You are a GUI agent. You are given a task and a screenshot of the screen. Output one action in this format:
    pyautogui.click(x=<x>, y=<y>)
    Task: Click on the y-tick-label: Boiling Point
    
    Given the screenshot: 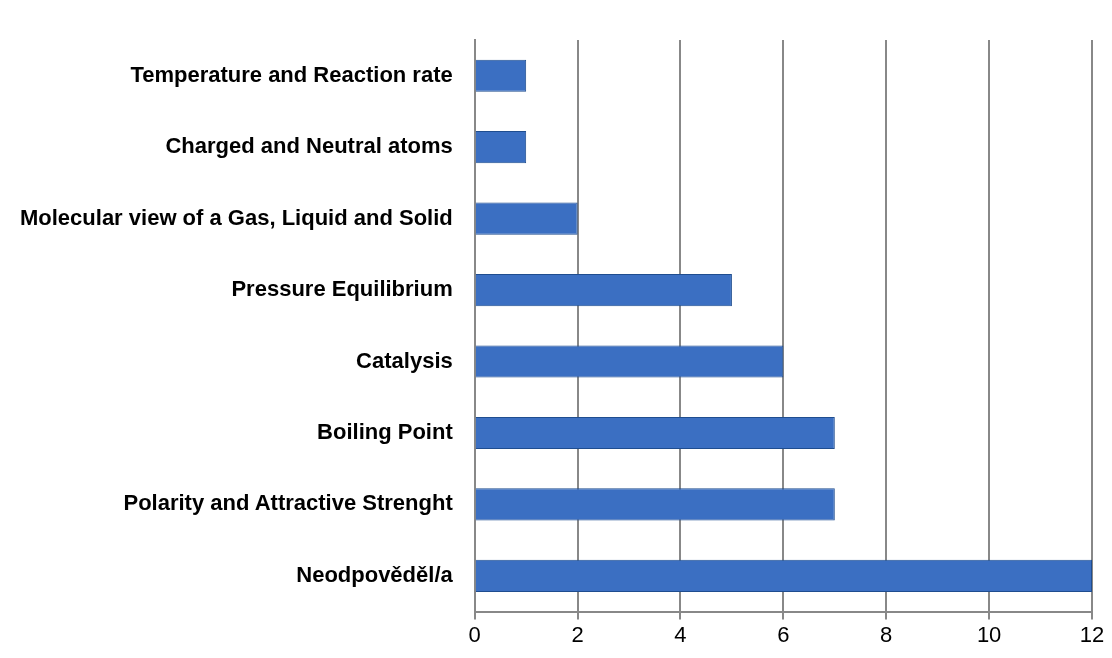 What is the action you would take?
    pyautogui.click(x=385, y=432)
    